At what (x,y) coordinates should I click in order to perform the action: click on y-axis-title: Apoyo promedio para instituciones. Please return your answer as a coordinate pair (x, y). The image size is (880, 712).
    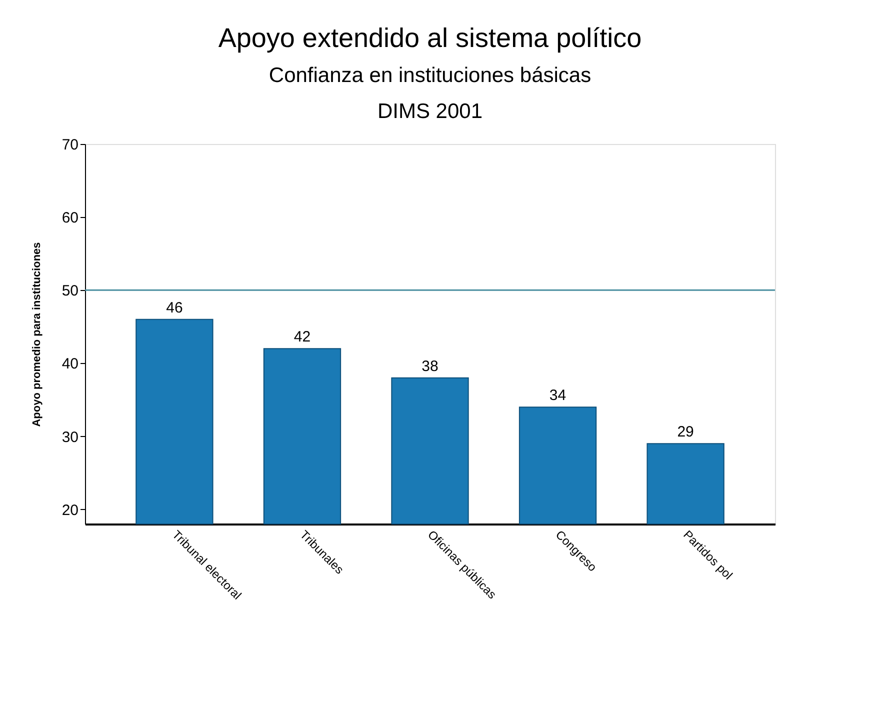
    Looking at the image, I should click on (36, 334).